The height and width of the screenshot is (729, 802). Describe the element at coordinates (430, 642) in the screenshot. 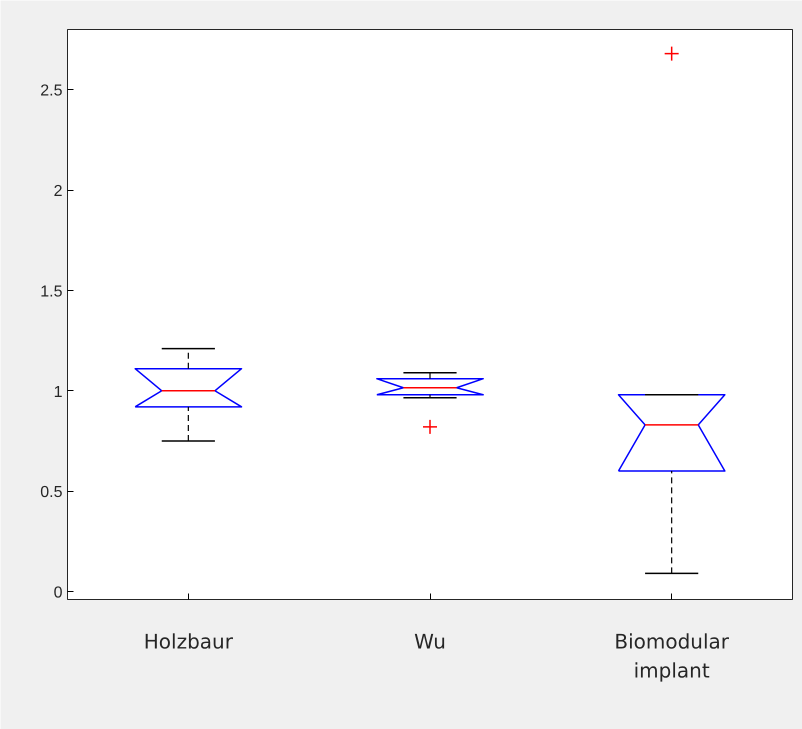

I see `x-tick-label: Wu` at that location.